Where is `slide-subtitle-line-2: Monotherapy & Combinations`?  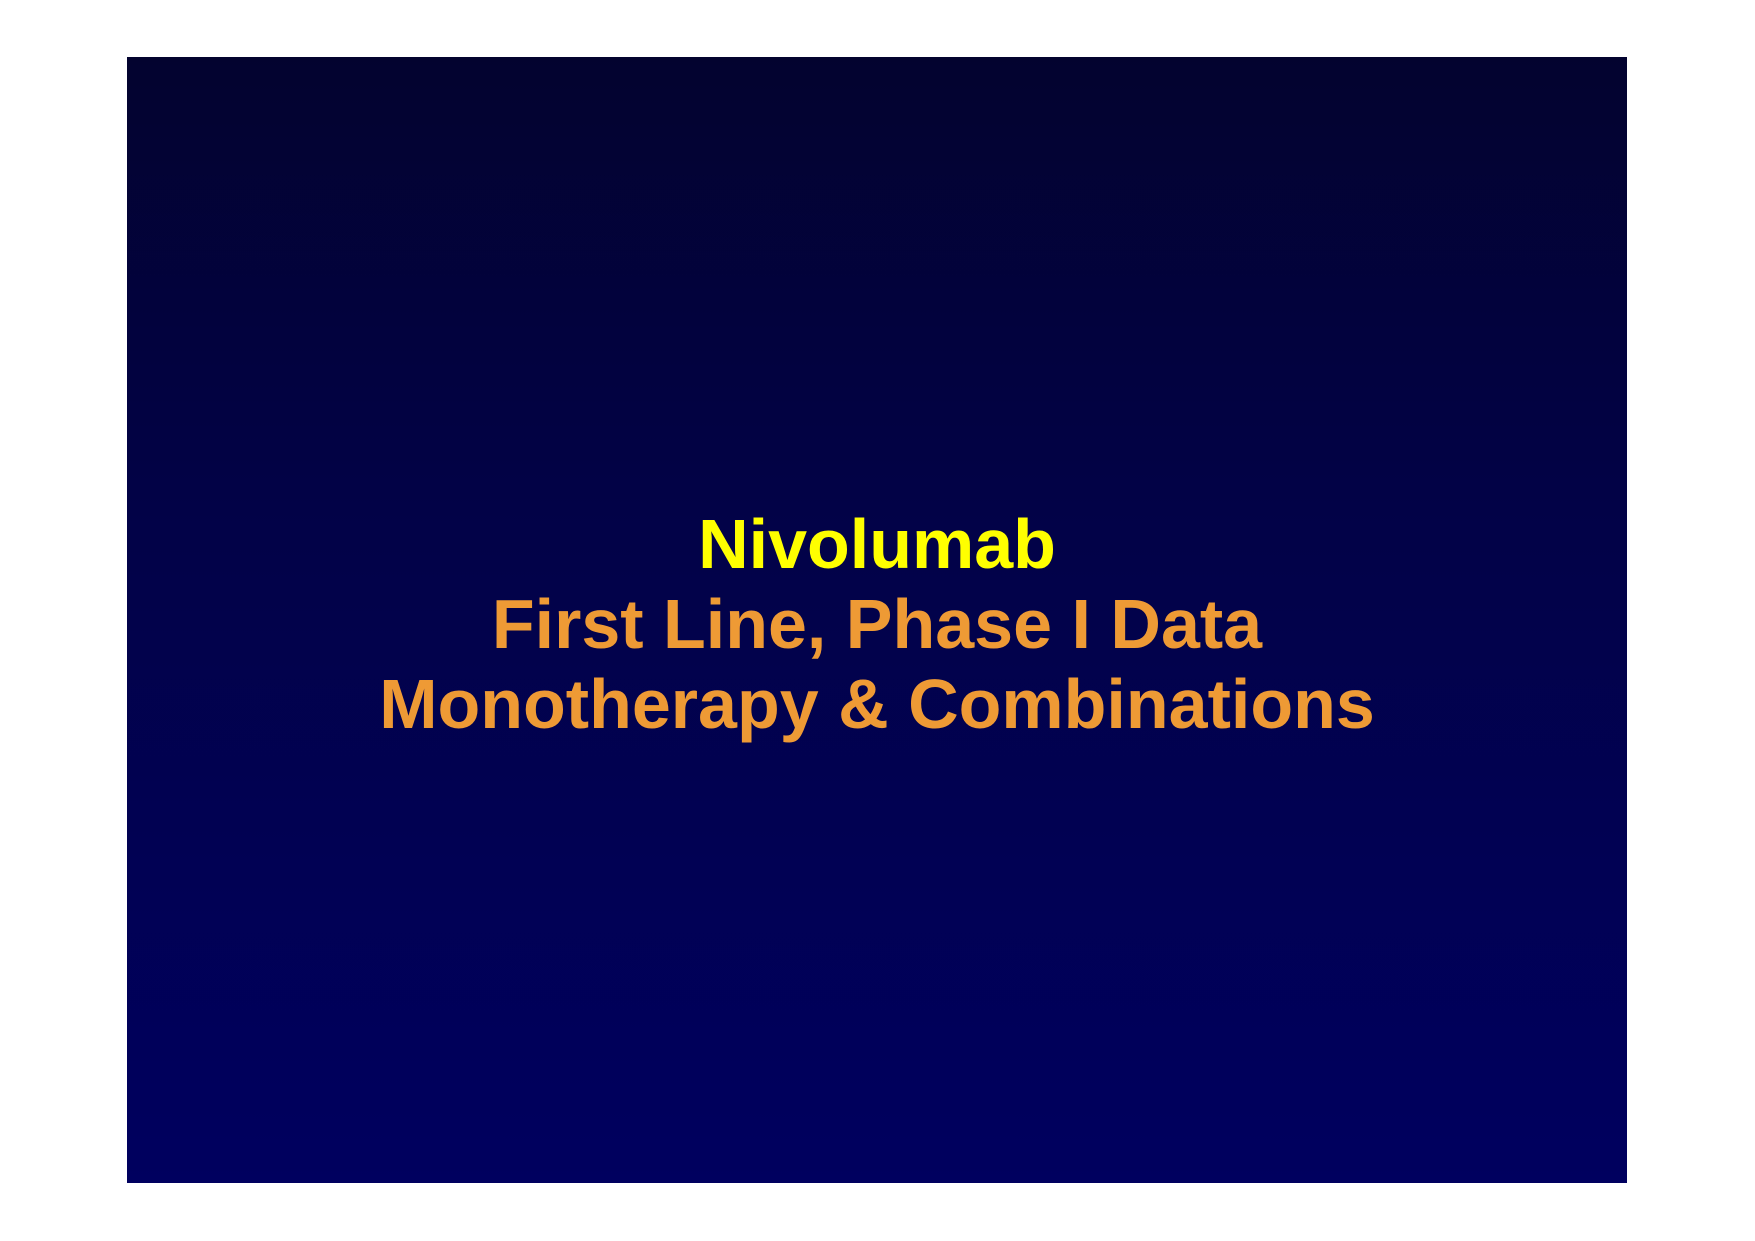
slide-subtitle-line-2: Monotherapy & Combinations is located at coordinates (877, 704).